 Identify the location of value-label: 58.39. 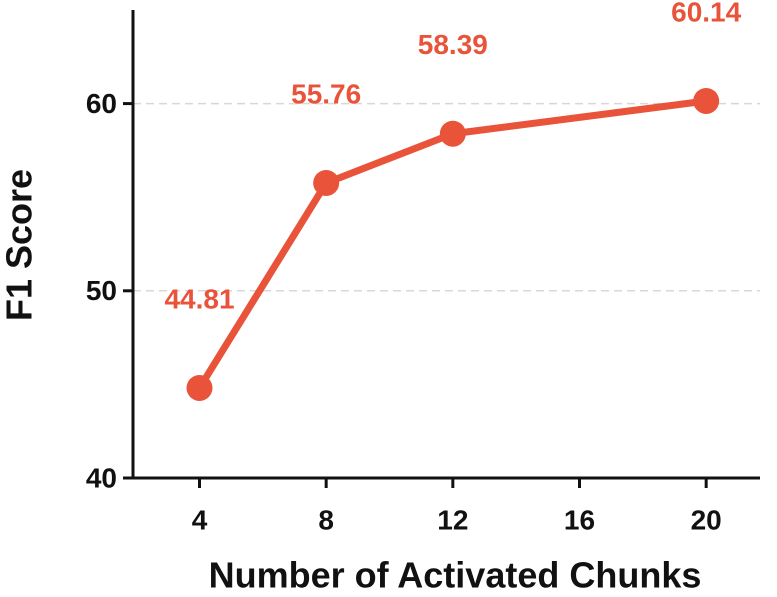
(453, 44).